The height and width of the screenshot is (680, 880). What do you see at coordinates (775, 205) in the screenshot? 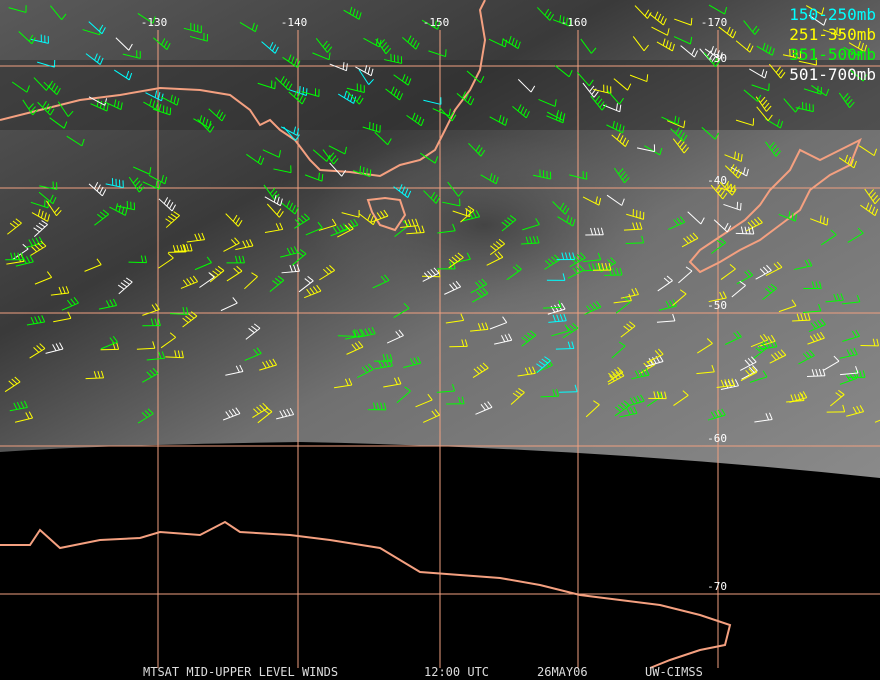
I see `new-zealand-coast` at bounding box center [775, 205].